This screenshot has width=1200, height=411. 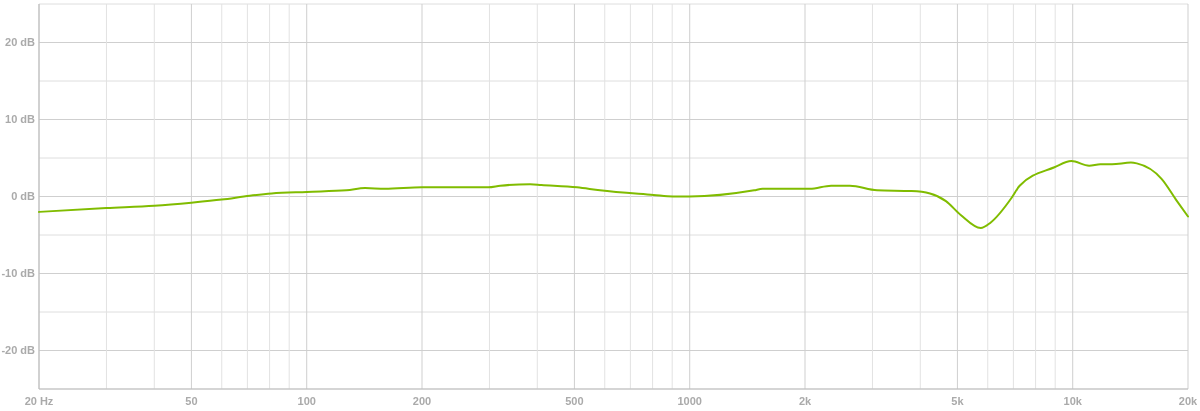 I want to click on x-tick-label: 1000, so click(x=689, y=401).